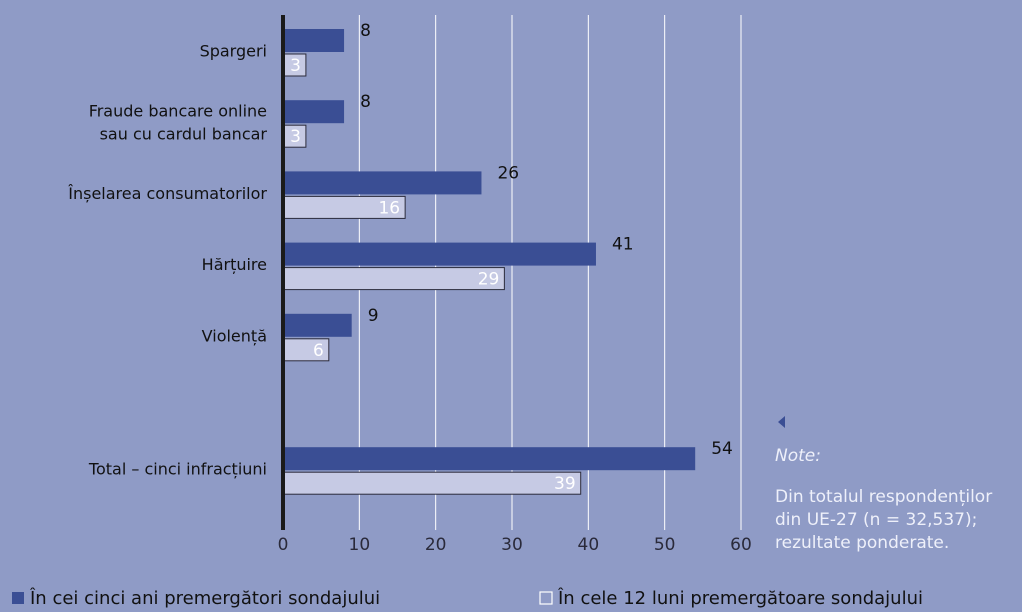 The width and height of the screenshot is (1022, 612). Describe the element at coordinates (283, 545) in the screenshot. I see `x-tick-label: 0` at that location.